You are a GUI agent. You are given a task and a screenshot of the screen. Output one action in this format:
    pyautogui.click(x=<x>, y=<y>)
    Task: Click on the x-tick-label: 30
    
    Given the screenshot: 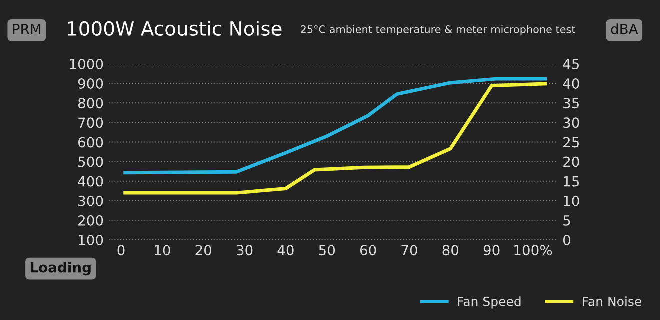 What is the action you would take?
    pyautogui.click(x=244, y=250)
    